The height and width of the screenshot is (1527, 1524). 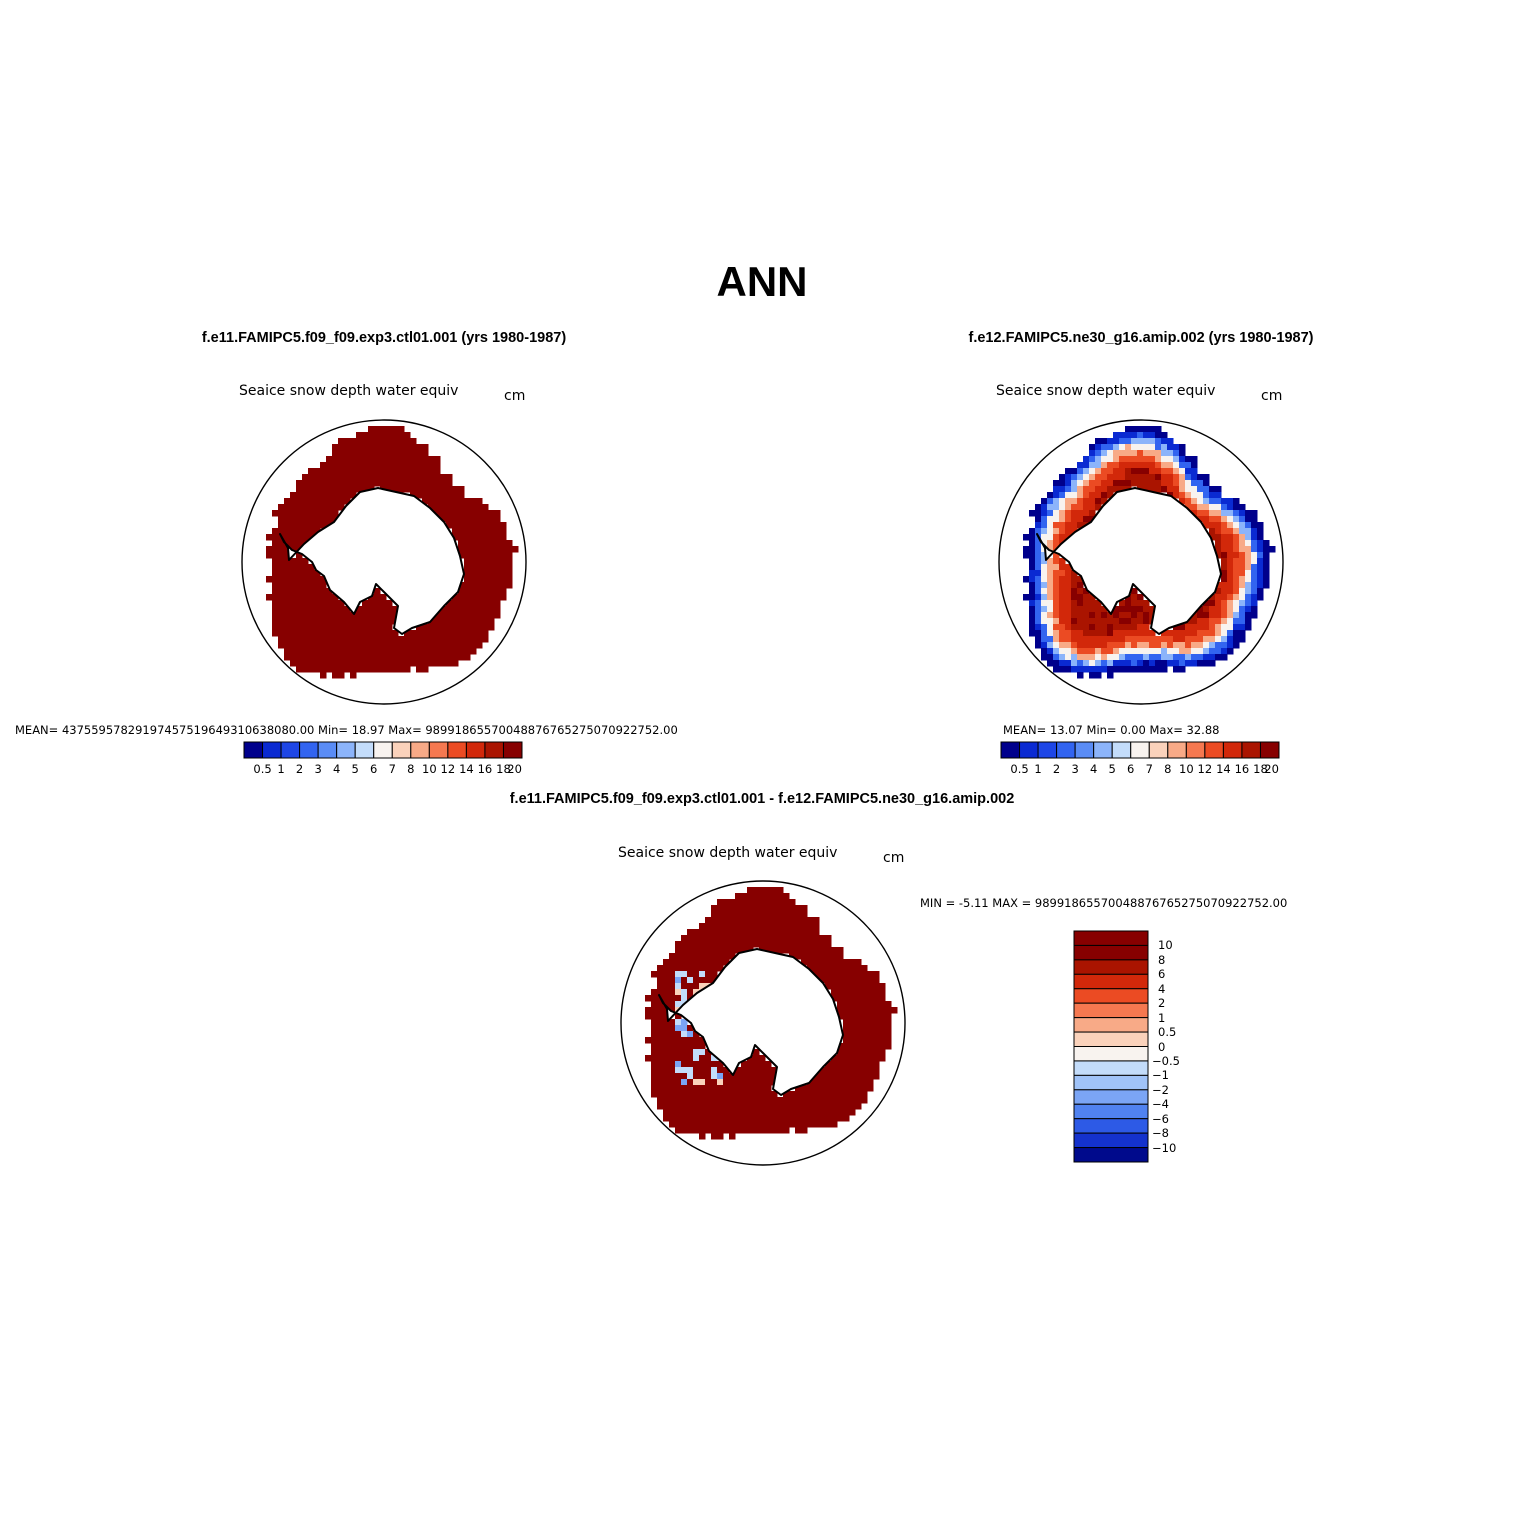 I want to click on panel-1-units: cm, so click(x=515, y=396).